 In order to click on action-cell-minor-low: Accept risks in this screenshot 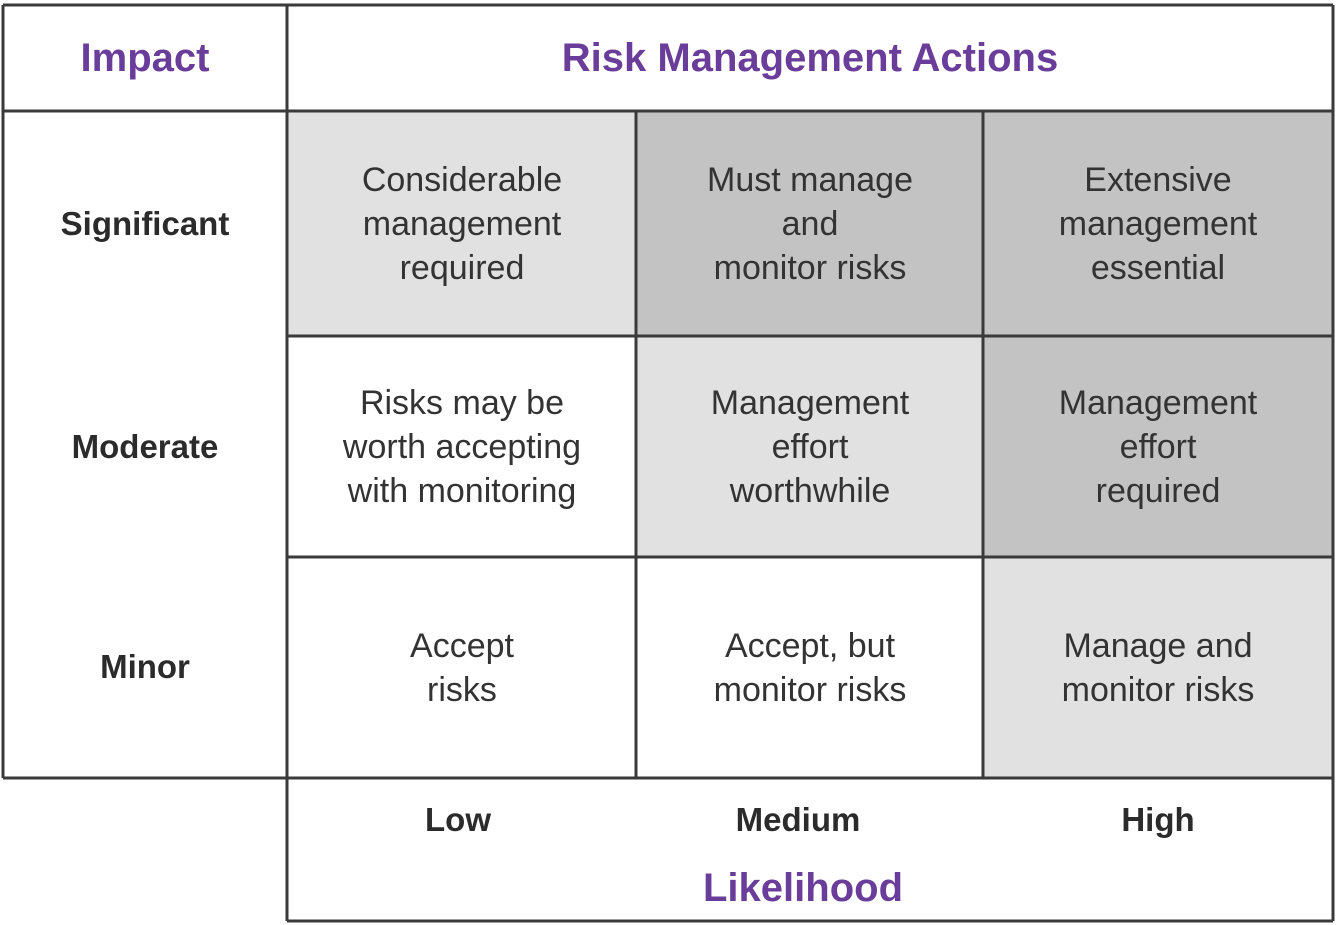, I will do `click(462, 668)`.